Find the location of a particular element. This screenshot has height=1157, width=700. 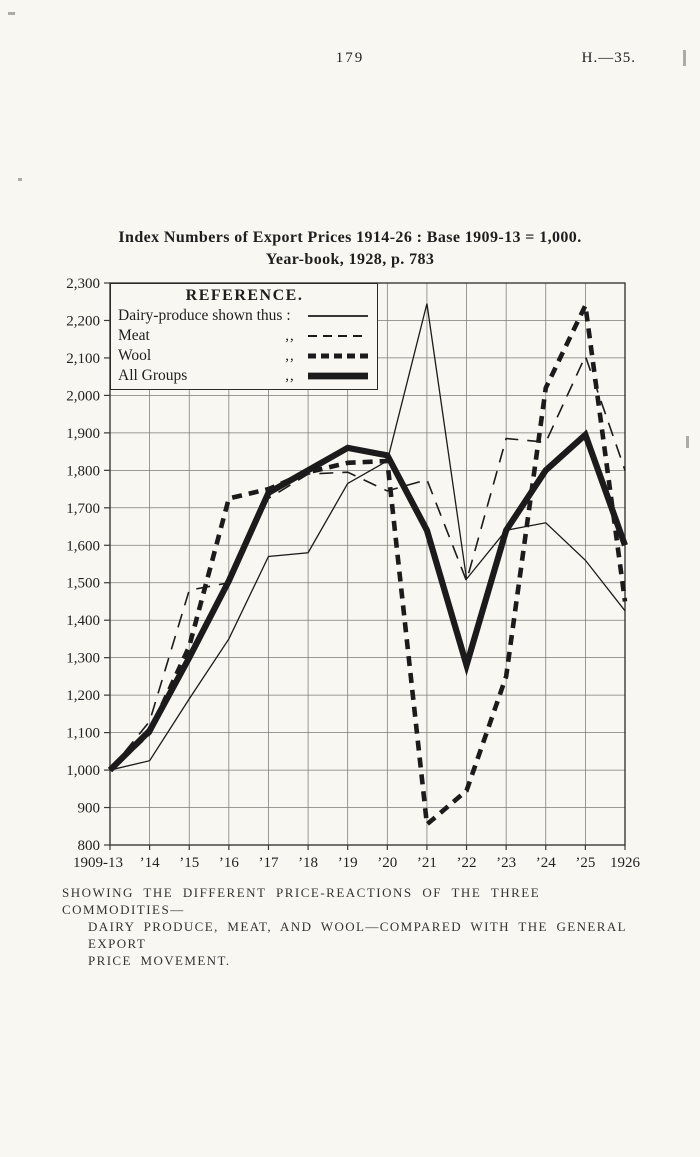

x-axis-label: ’16 is located at coordinates (229, 863).